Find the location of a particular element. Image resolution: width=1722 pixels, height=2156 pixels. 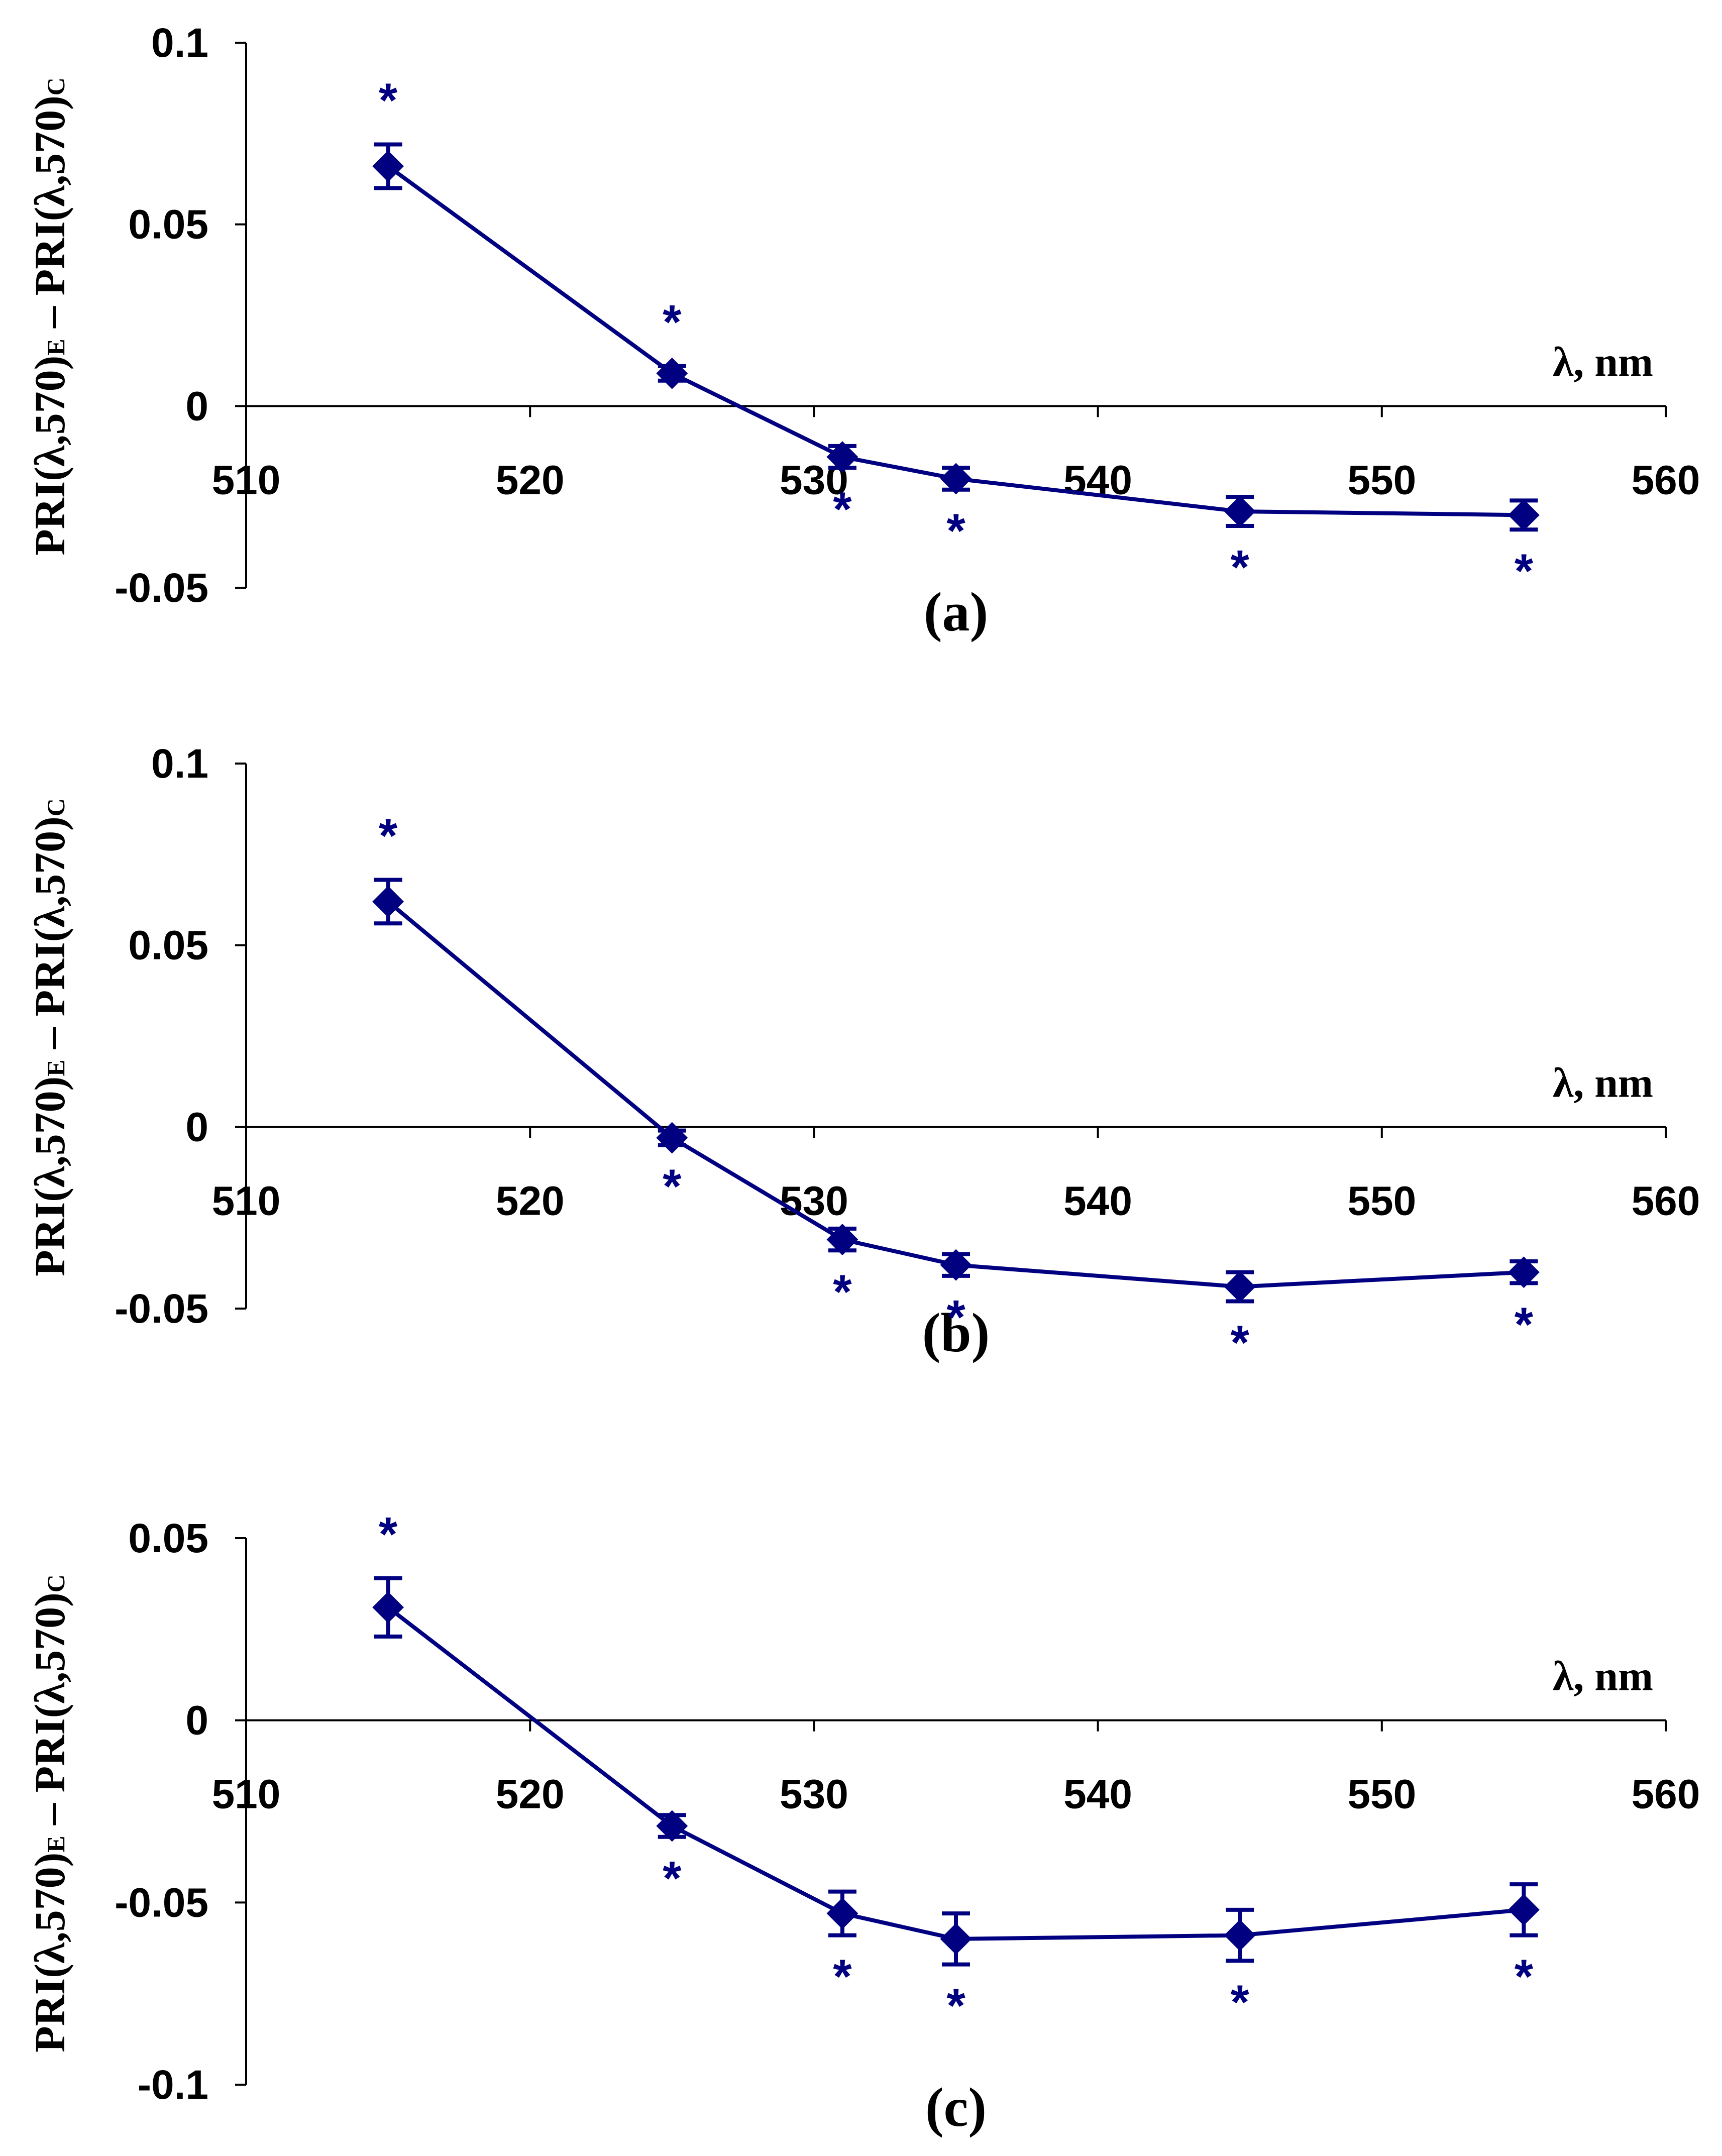

panel-label: (c) is located at coordinates (956, 2107).